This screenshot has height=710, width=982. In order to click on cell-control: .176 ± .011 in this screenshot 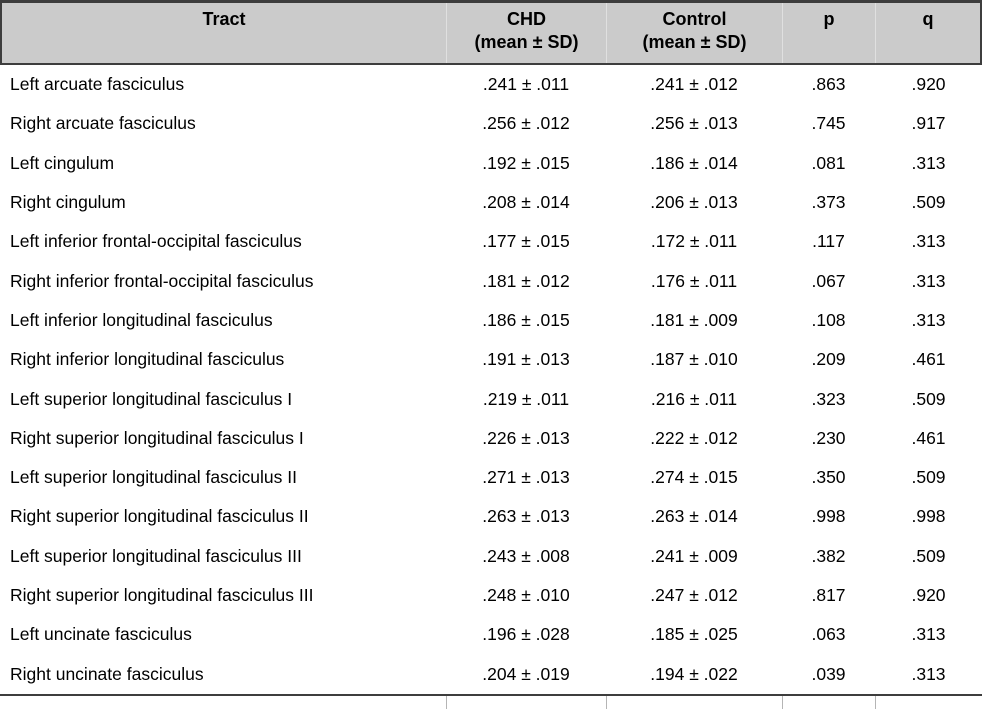, I will do `click(694, 280)`.